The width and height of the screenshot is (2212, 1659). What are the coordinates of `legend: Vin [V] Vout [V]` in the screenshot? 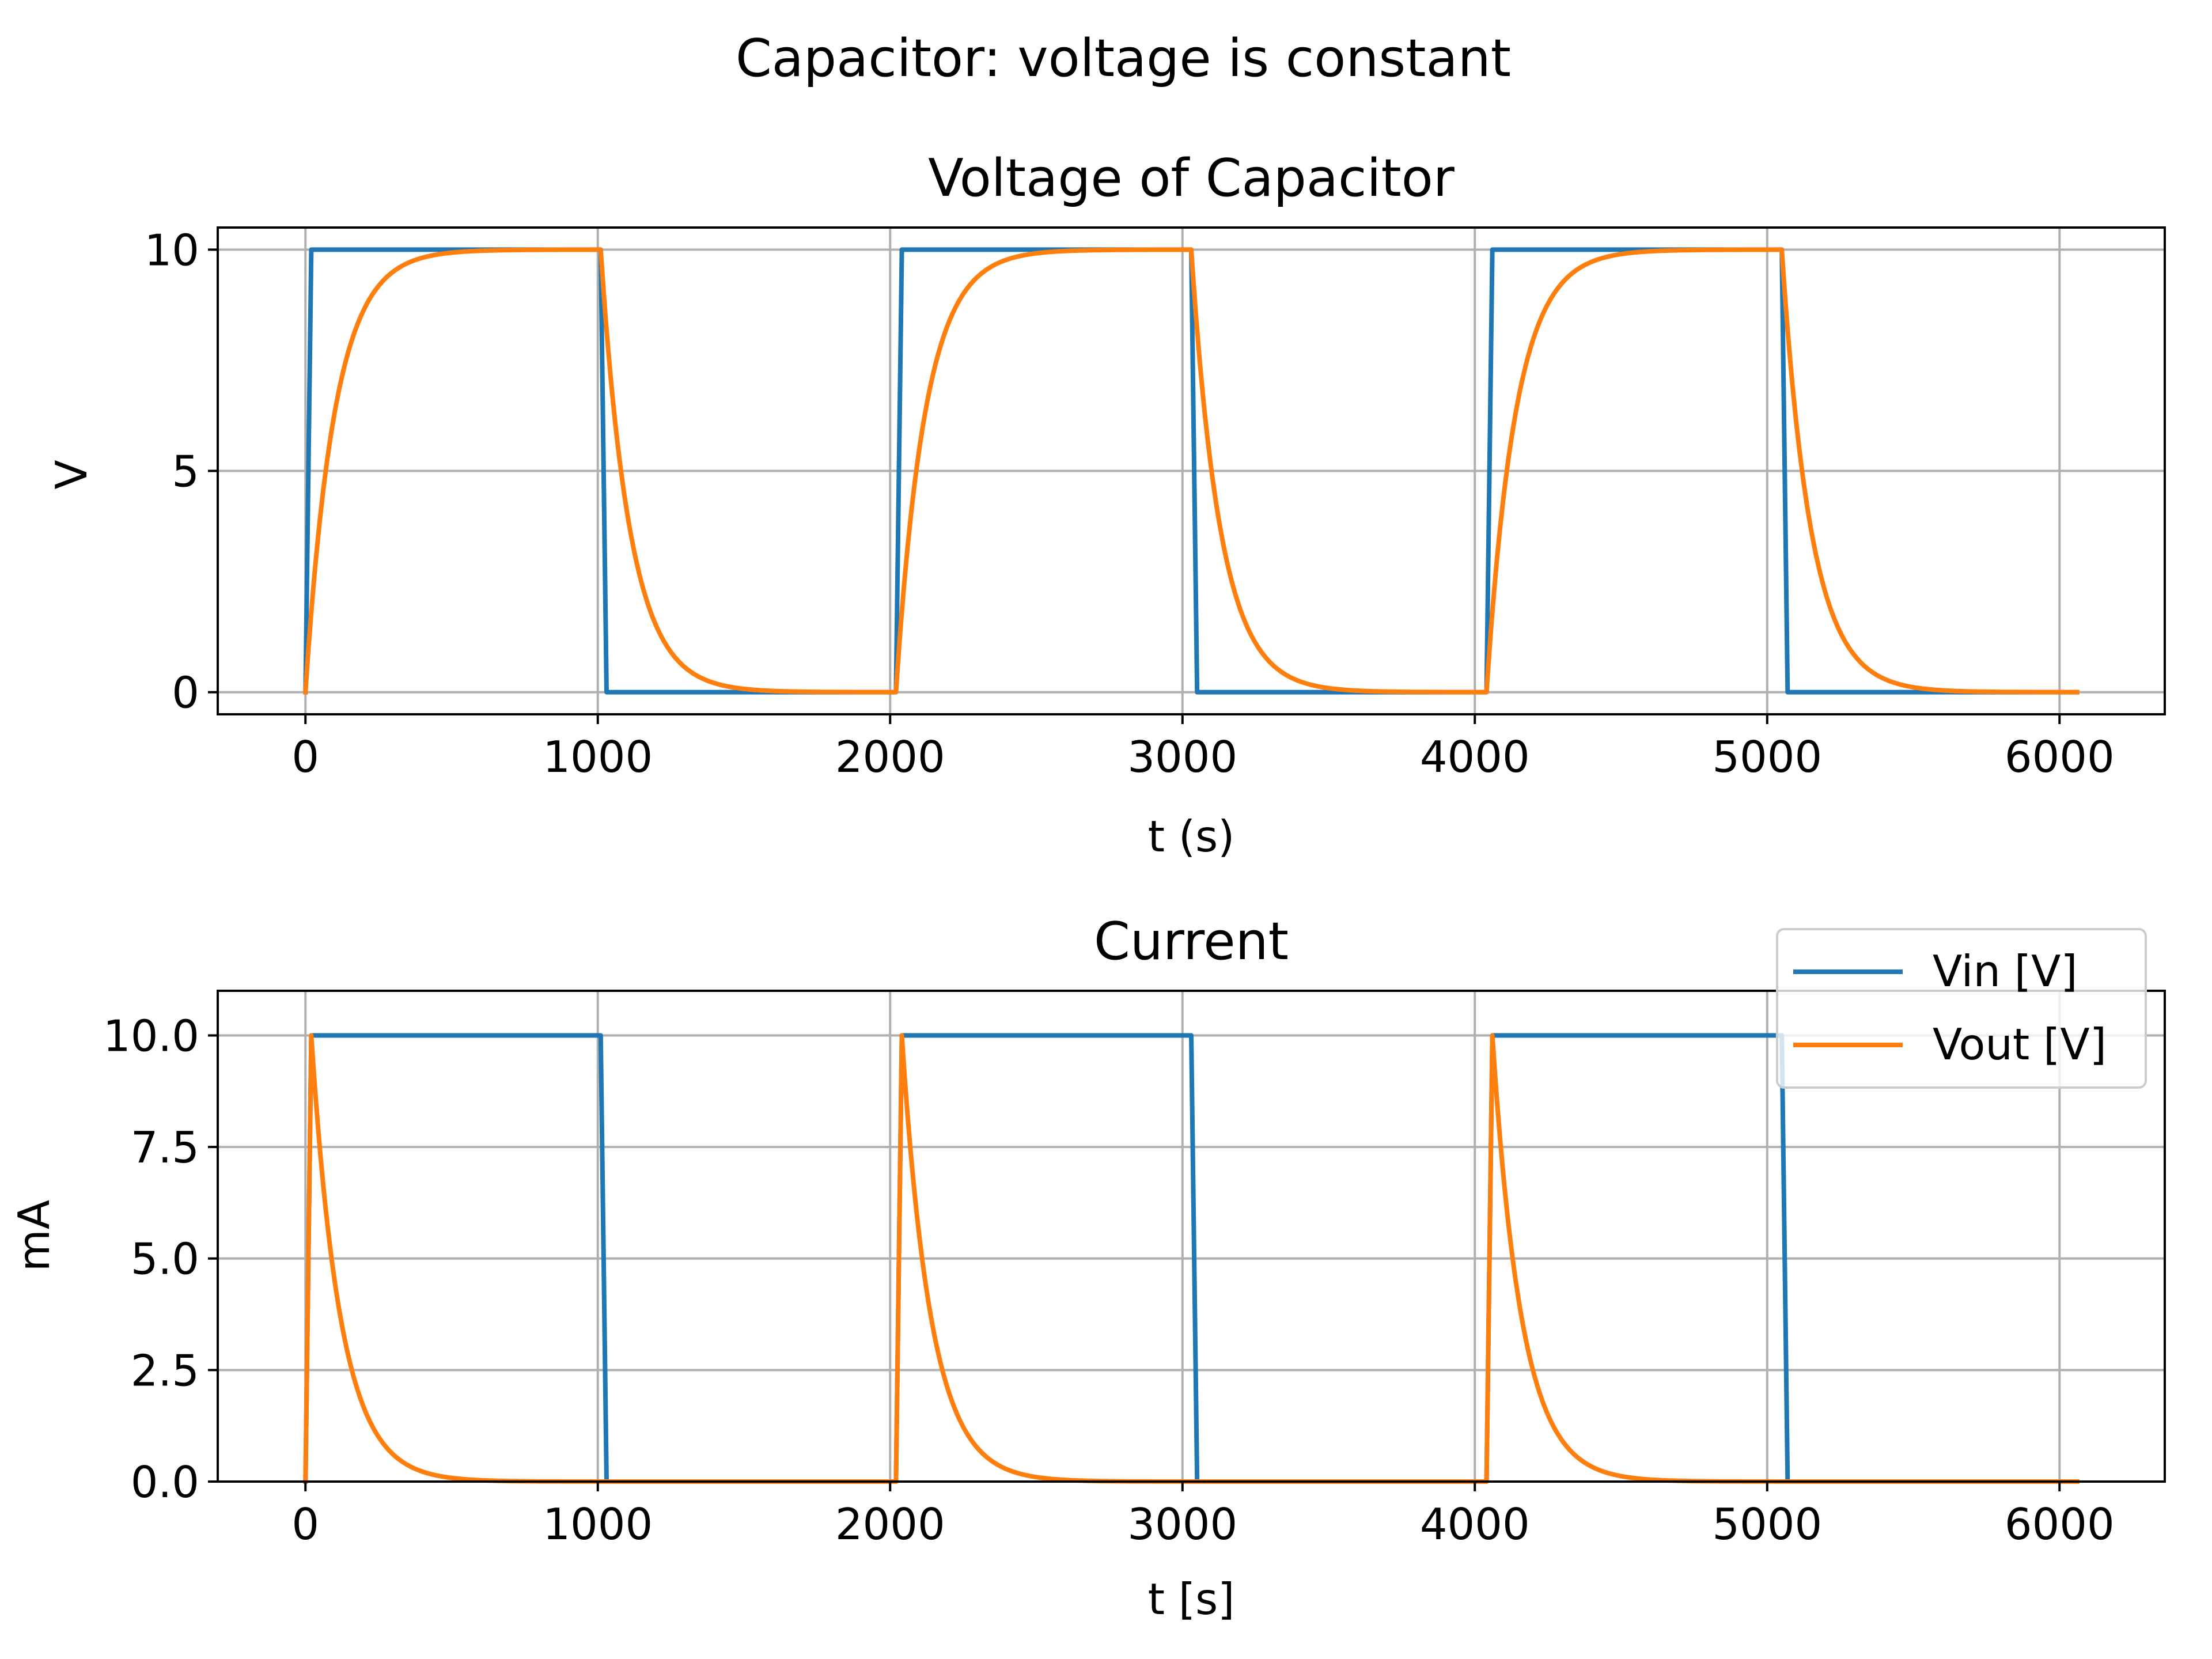 It's located at (1961, 1008).